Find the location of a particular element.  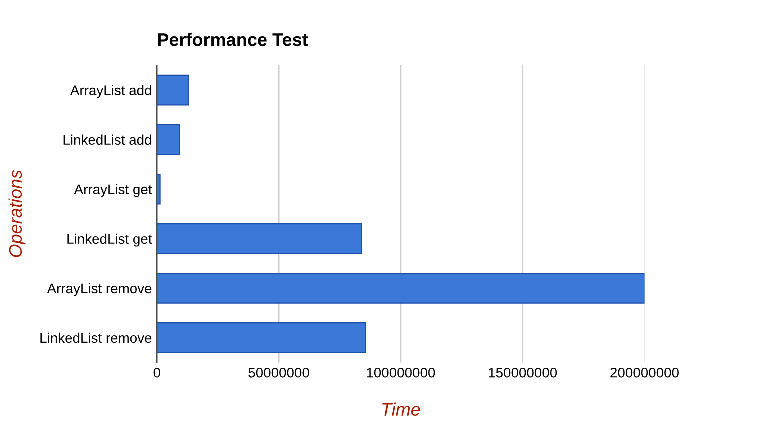

y-tick-label: ArrayList add is located at coordinates (111, 91).